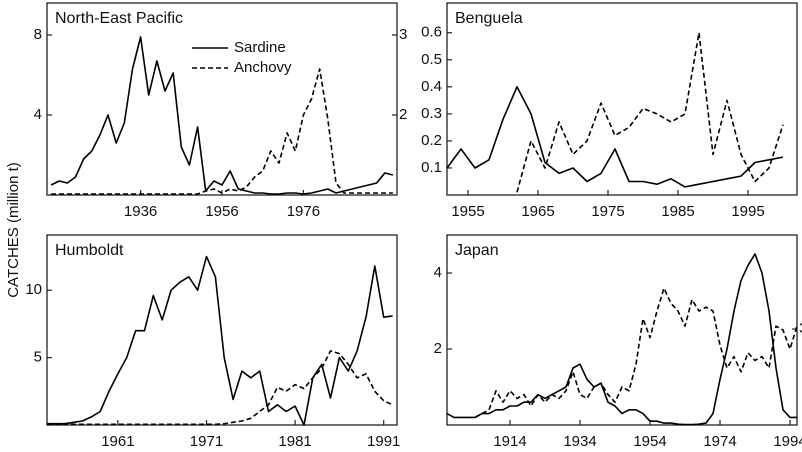 This screenshot has height=452, width=802. I want to click on y-tick-label: 0.2, so click(431, 140).